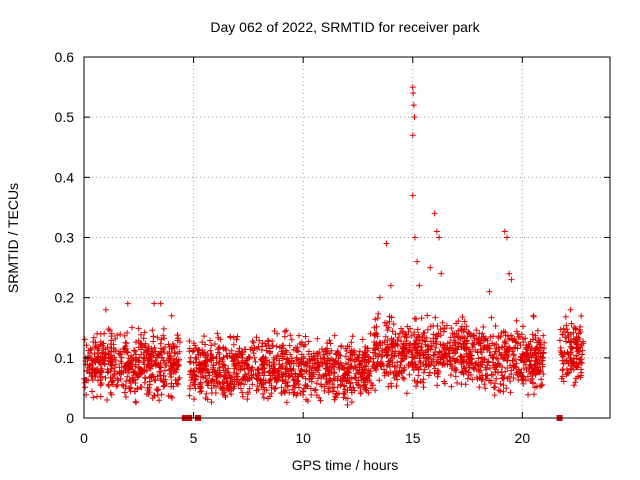  Describe the element at coordinates (194, 438) in the screenshot. I see `x-tick-label: 5` at that location.